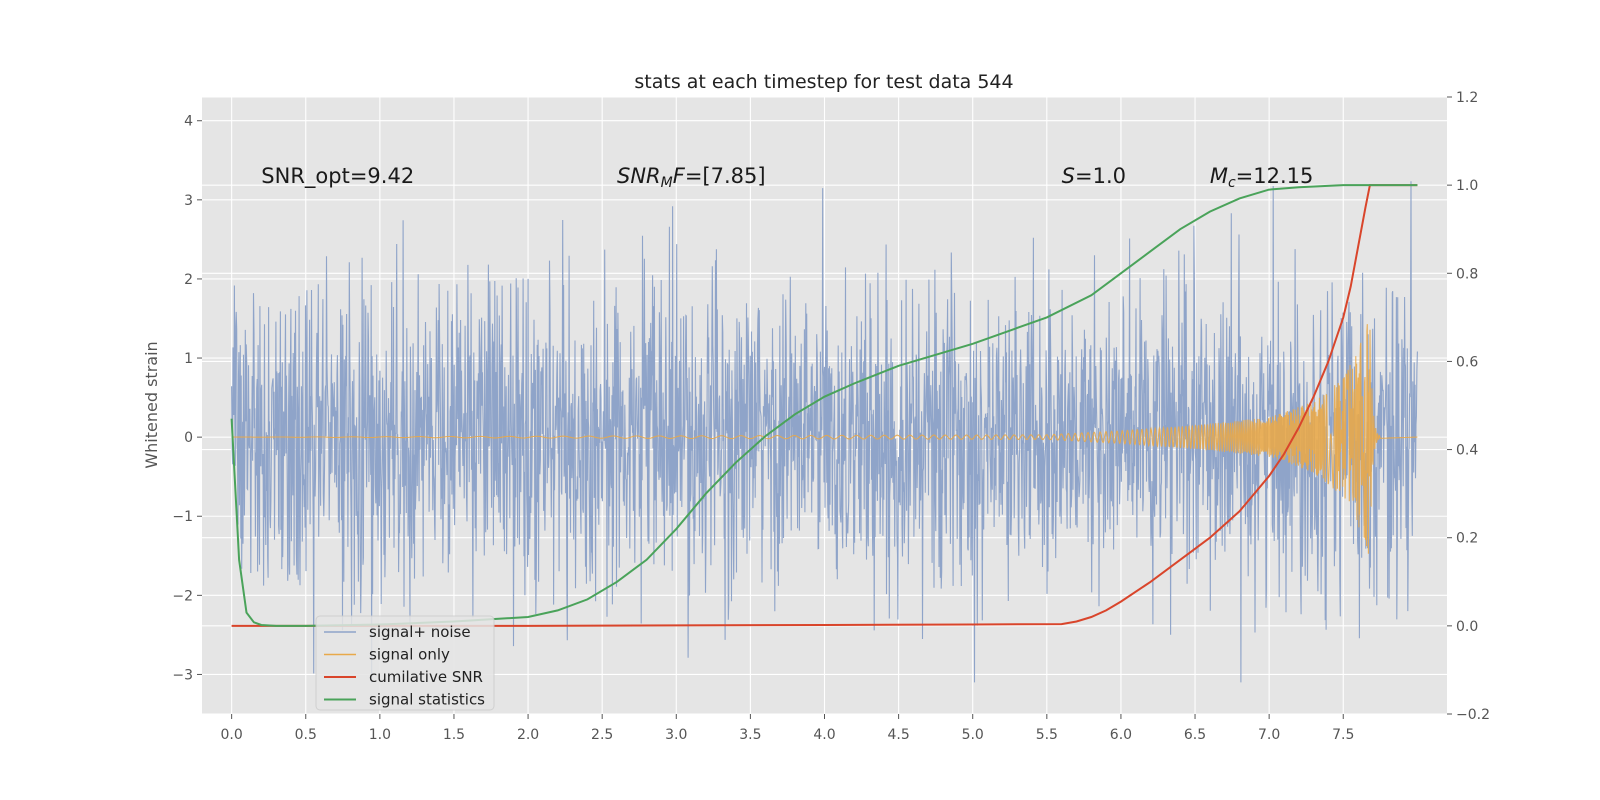 This screenshot has height=800, width=1600. Describe the element at coordinates (337, 176) in the screenshot. I see `annotation-text: SNR_opt=9.42` at that location.